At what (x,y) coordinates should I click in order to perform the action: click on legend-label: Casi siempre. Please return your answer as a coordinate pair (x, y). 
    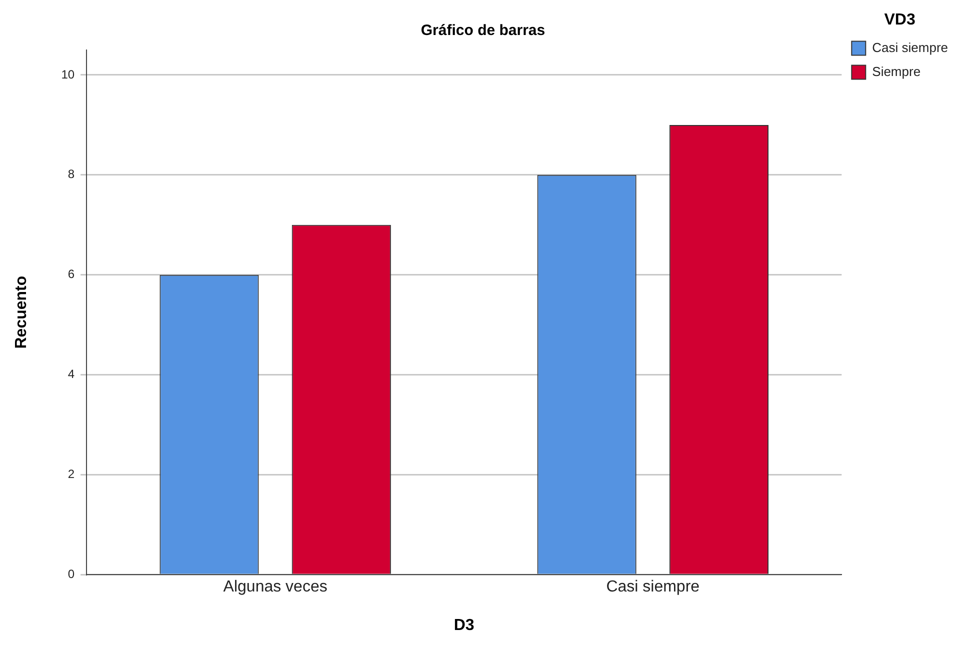
    Looking at the image, I should click on (910, 47).